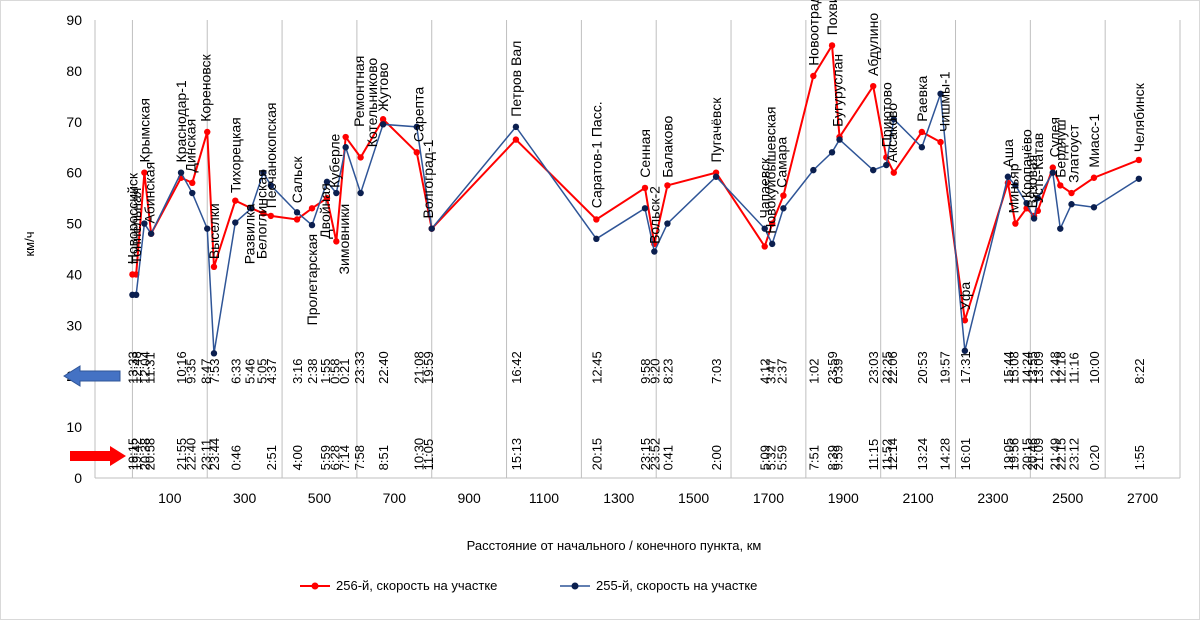 The height and width of the screenshot is (620, 1200). I want to click on time-up-label: 12:48, so click(136, 367).